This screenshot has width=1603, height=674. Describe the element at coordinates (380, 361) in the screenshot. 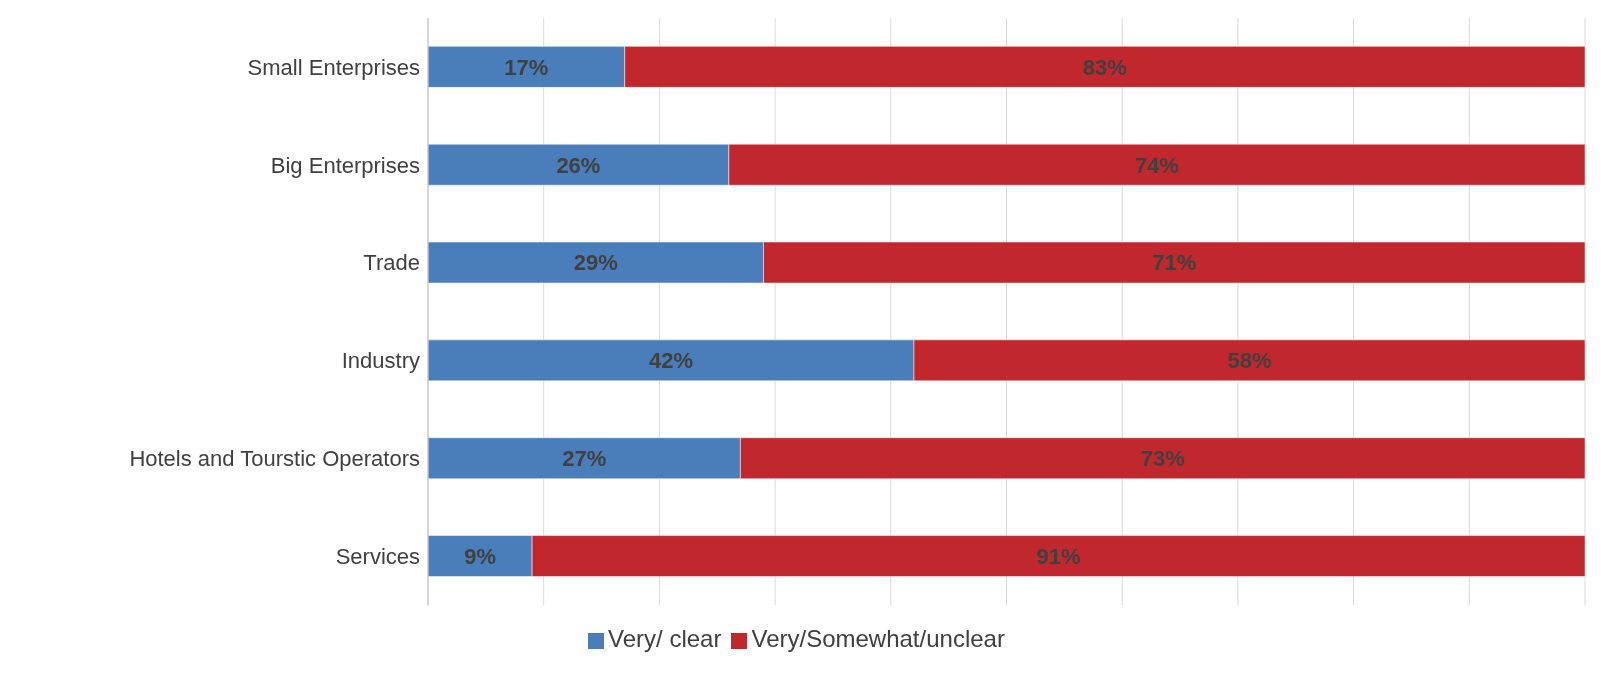

I see `y-tick-label: Industry` at that location.